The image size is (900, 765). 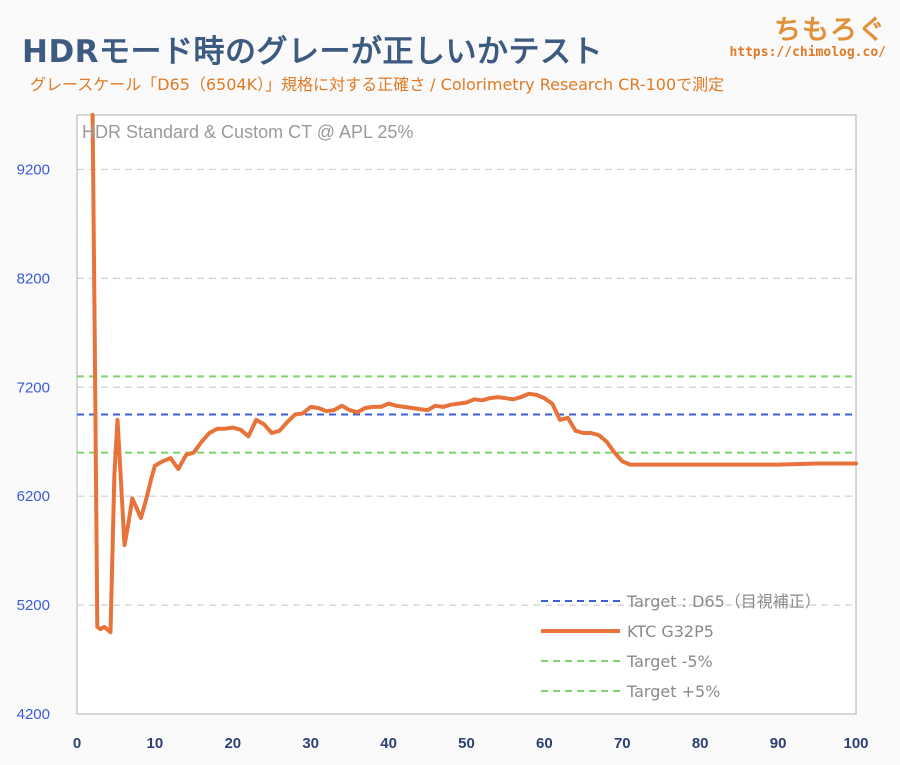 I want to click on brand-name: ちもろぐ, so click(x=830, y=30).